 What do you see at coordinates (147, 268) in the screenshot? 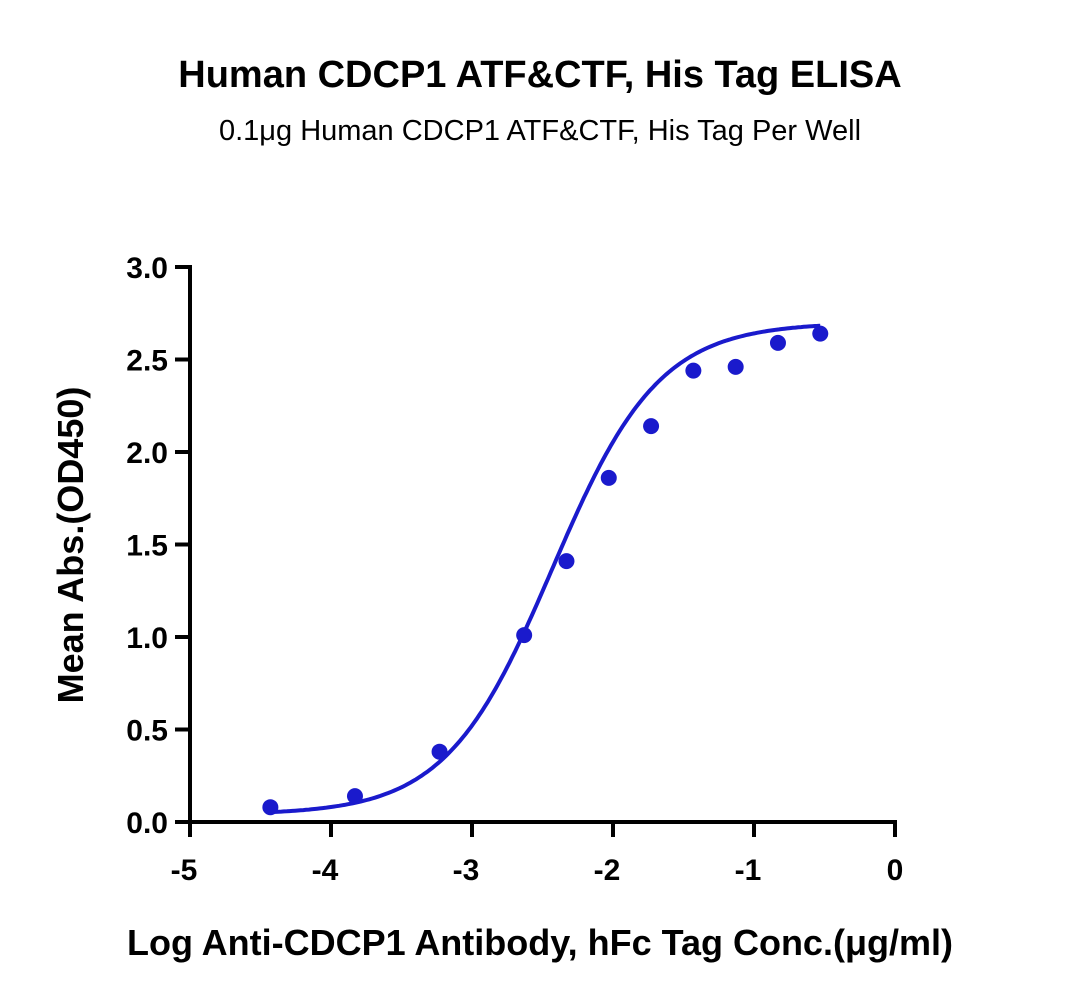
I see `y-tick-label: 3.0` at bounding box center [147, 268].